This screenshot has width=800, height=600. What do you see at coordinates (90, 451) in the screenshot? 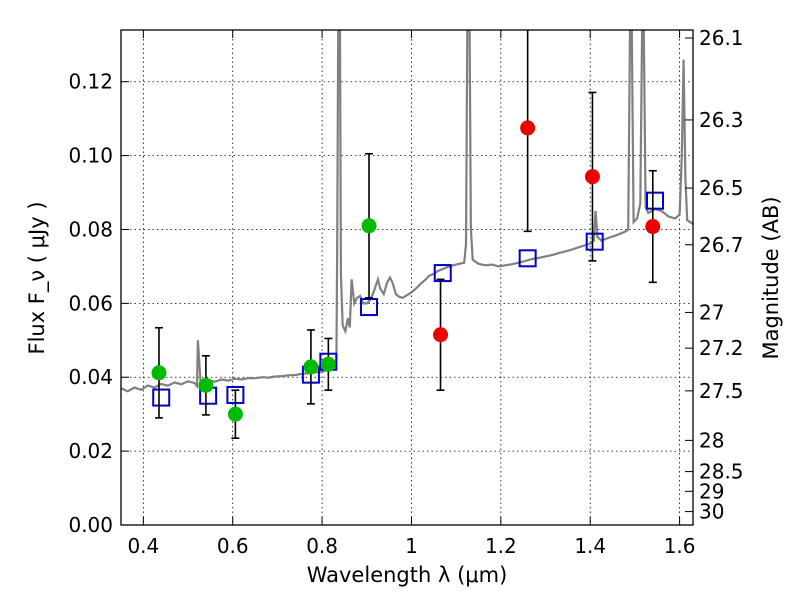
I see `y-tick-label: 0.02` at bounding box center [90, 451].